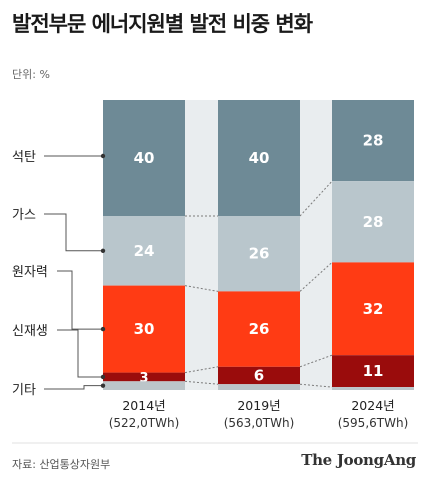  What do you see at coordinates (31, 74) in the screenshot?
I see `unit-label: 단위: %` at bounding box center [31, 74].